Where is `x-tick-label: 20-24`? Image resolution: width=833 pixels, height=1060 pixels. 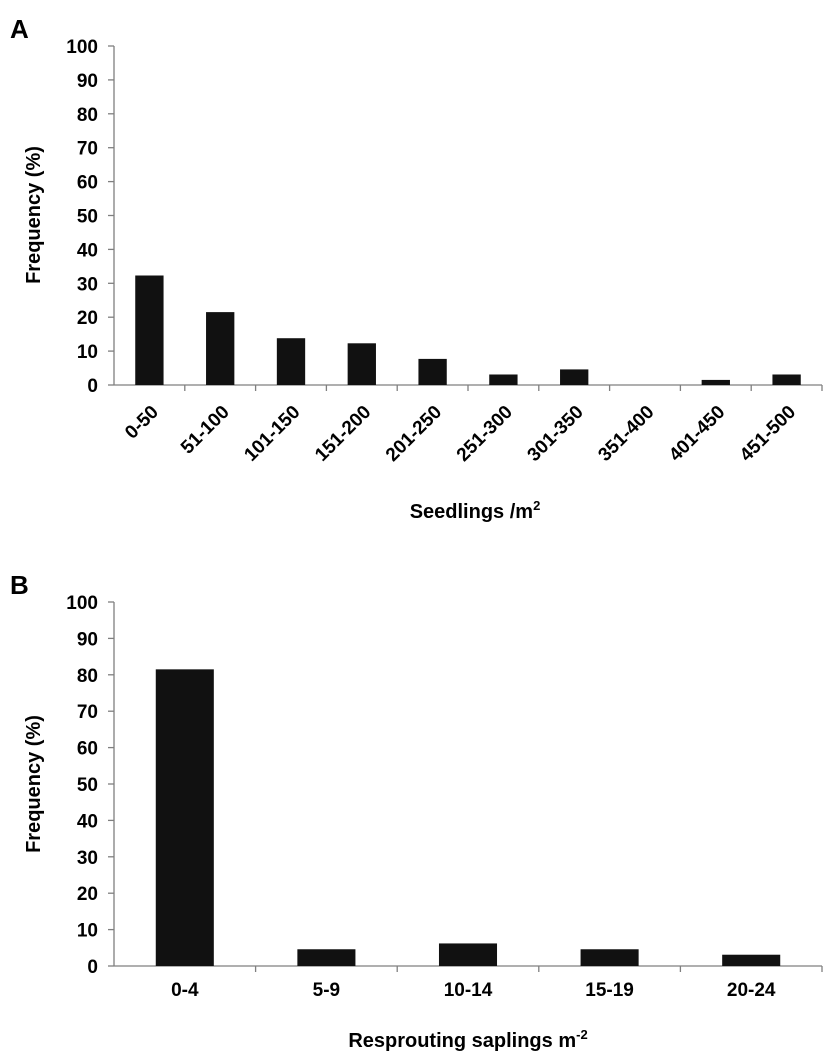 x-tick-label: 20-24 is located at coordinates (751, 990).